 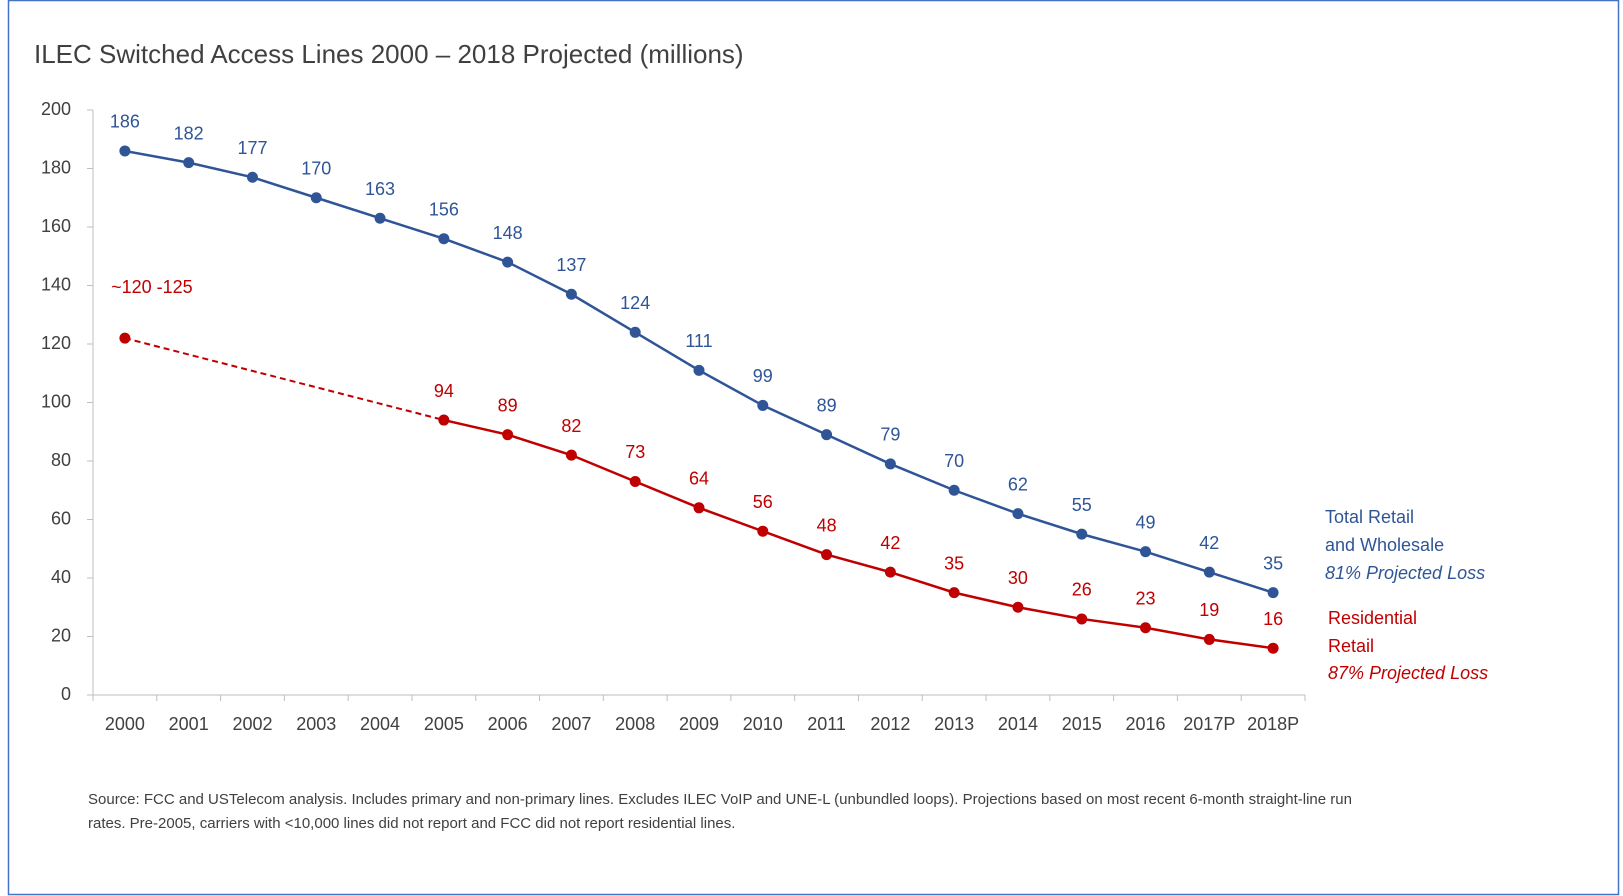 I want to click on data-label: 137, so click(x=571, y=265).